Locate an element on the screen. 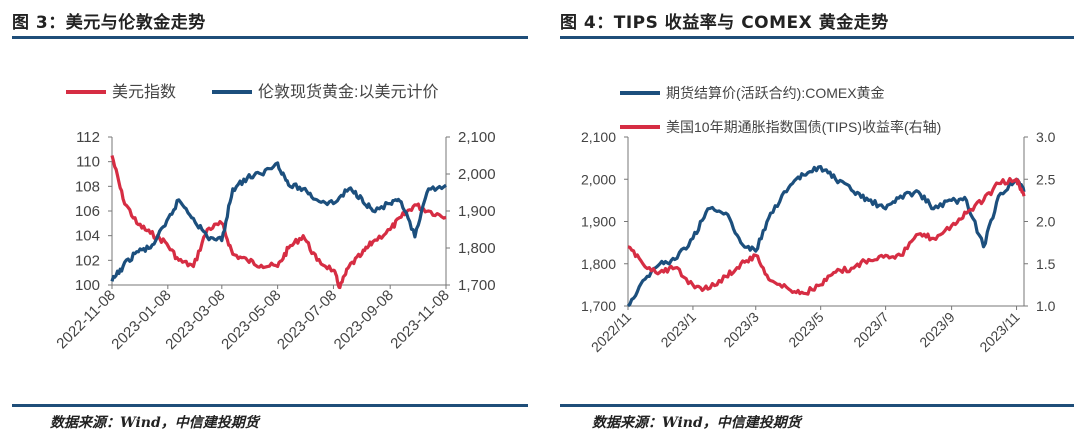  x-tick-label: 2023-09-08 is located at coordinates (364, 320).